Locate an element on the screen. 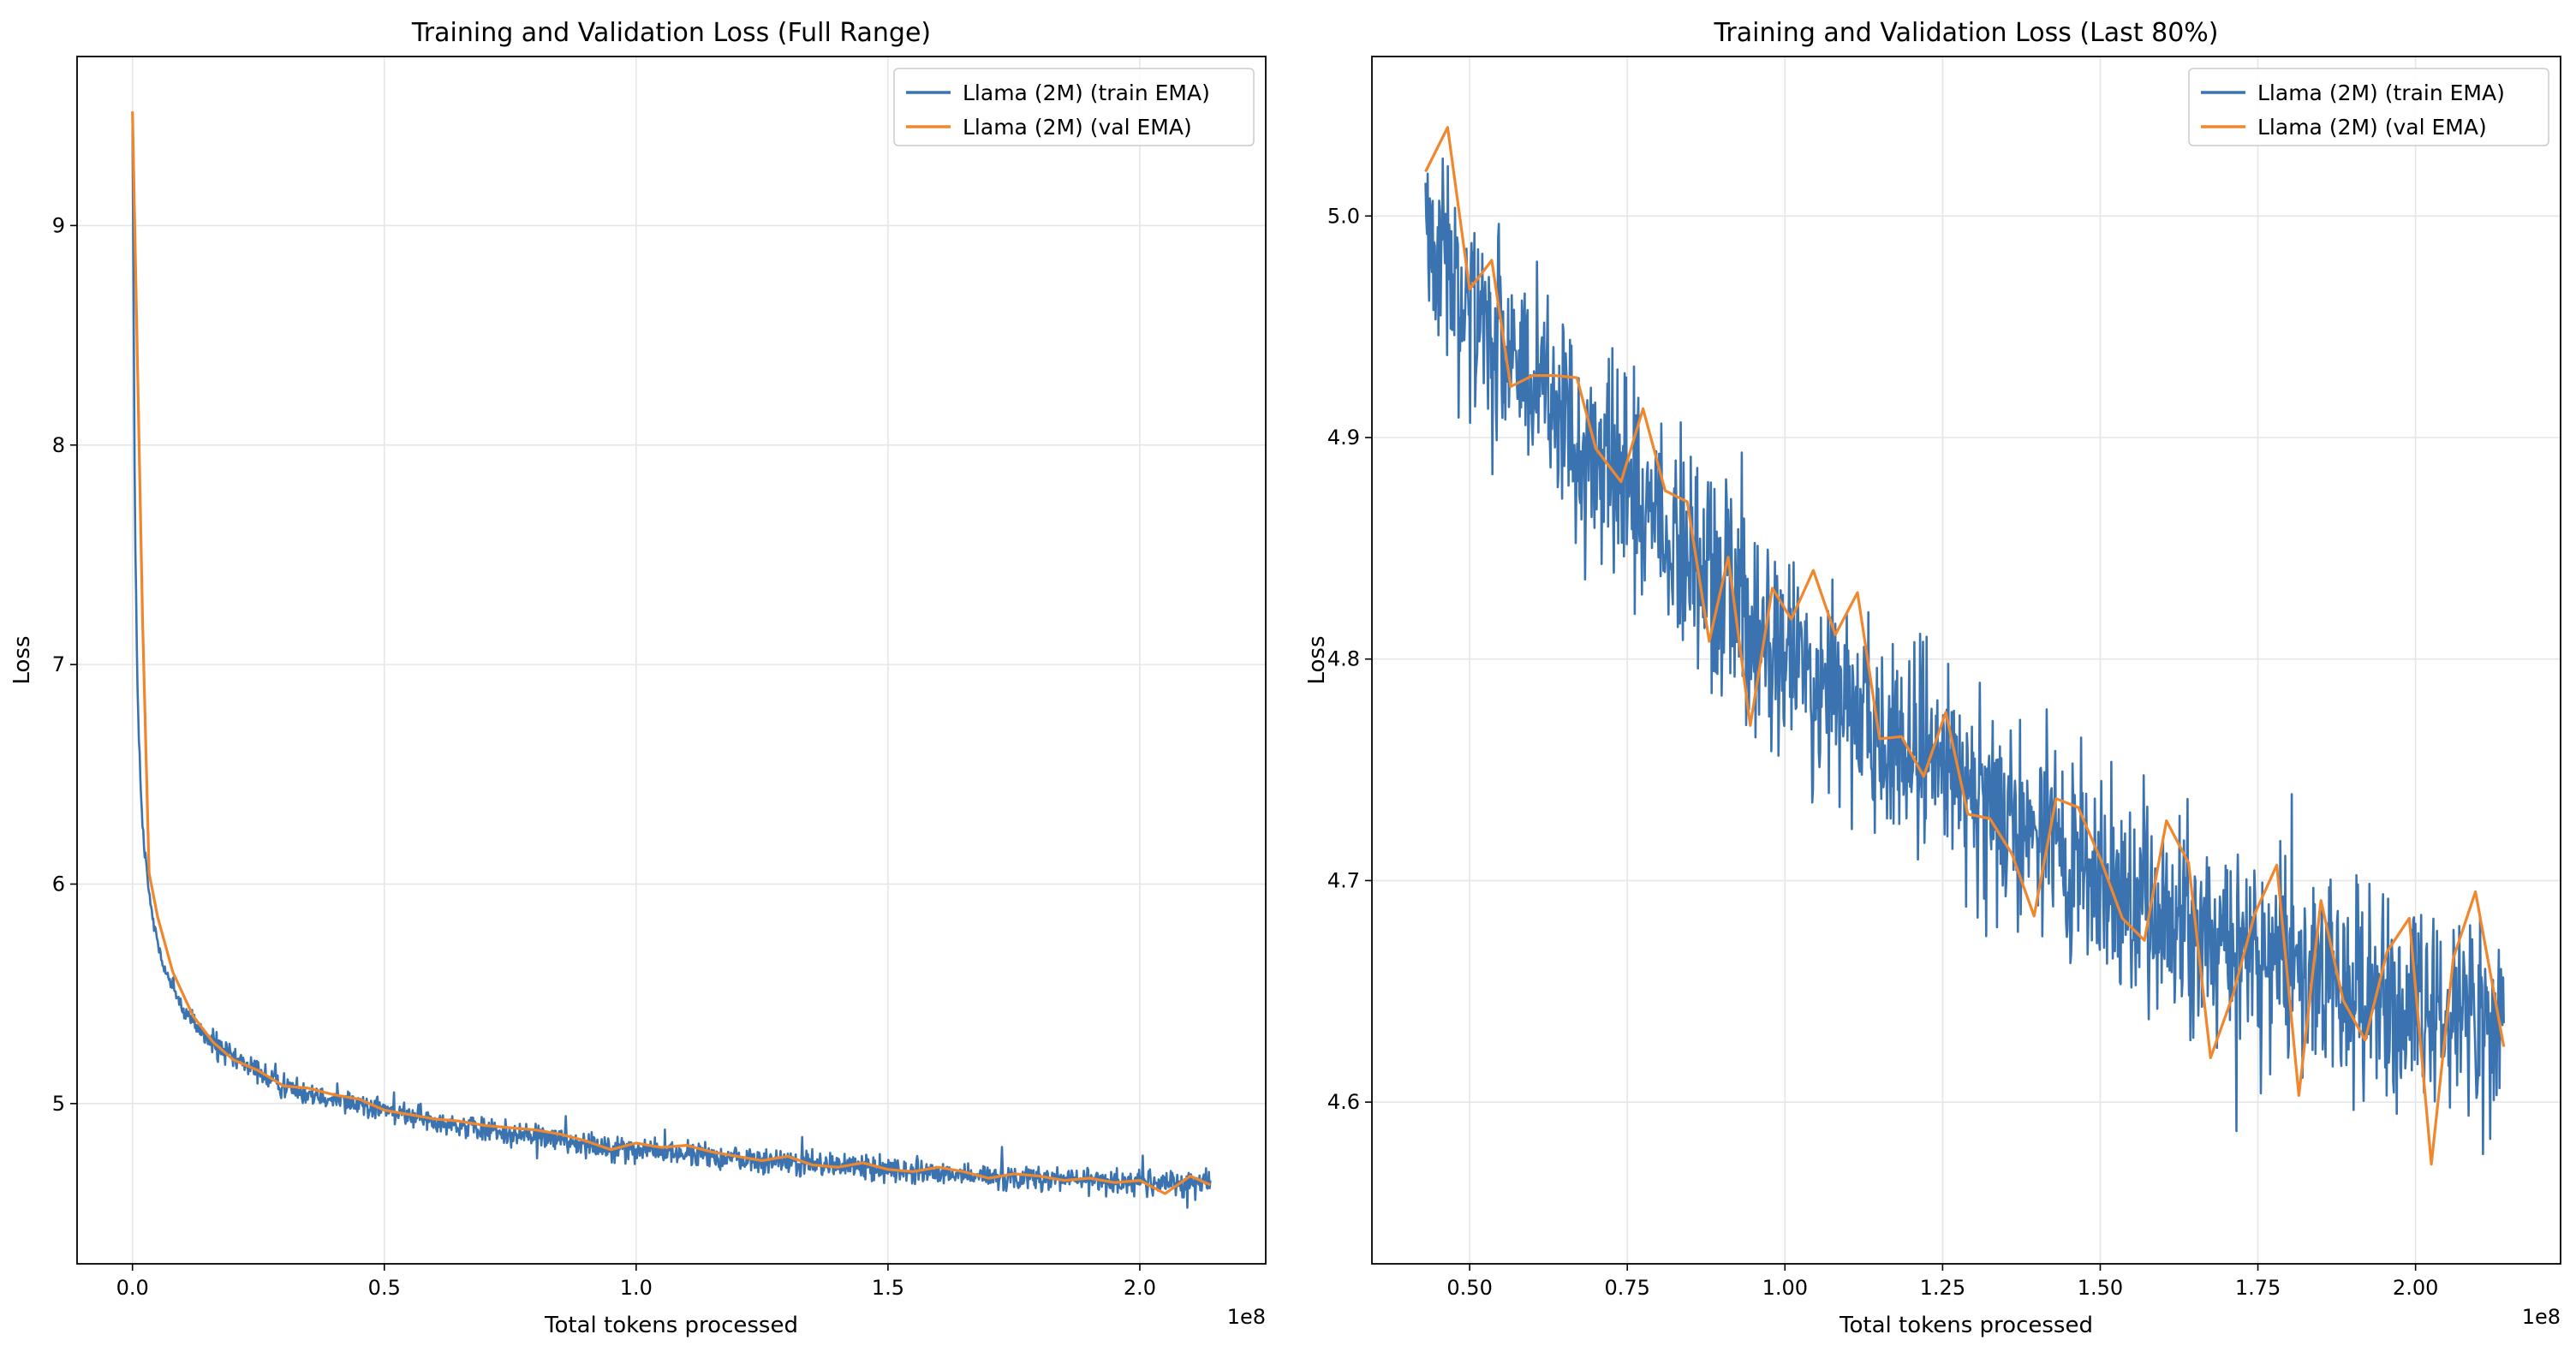 The width and height of the screenshot is (2576, 1358). y-tick-label: 5 is located at coordinates (58, 1104).